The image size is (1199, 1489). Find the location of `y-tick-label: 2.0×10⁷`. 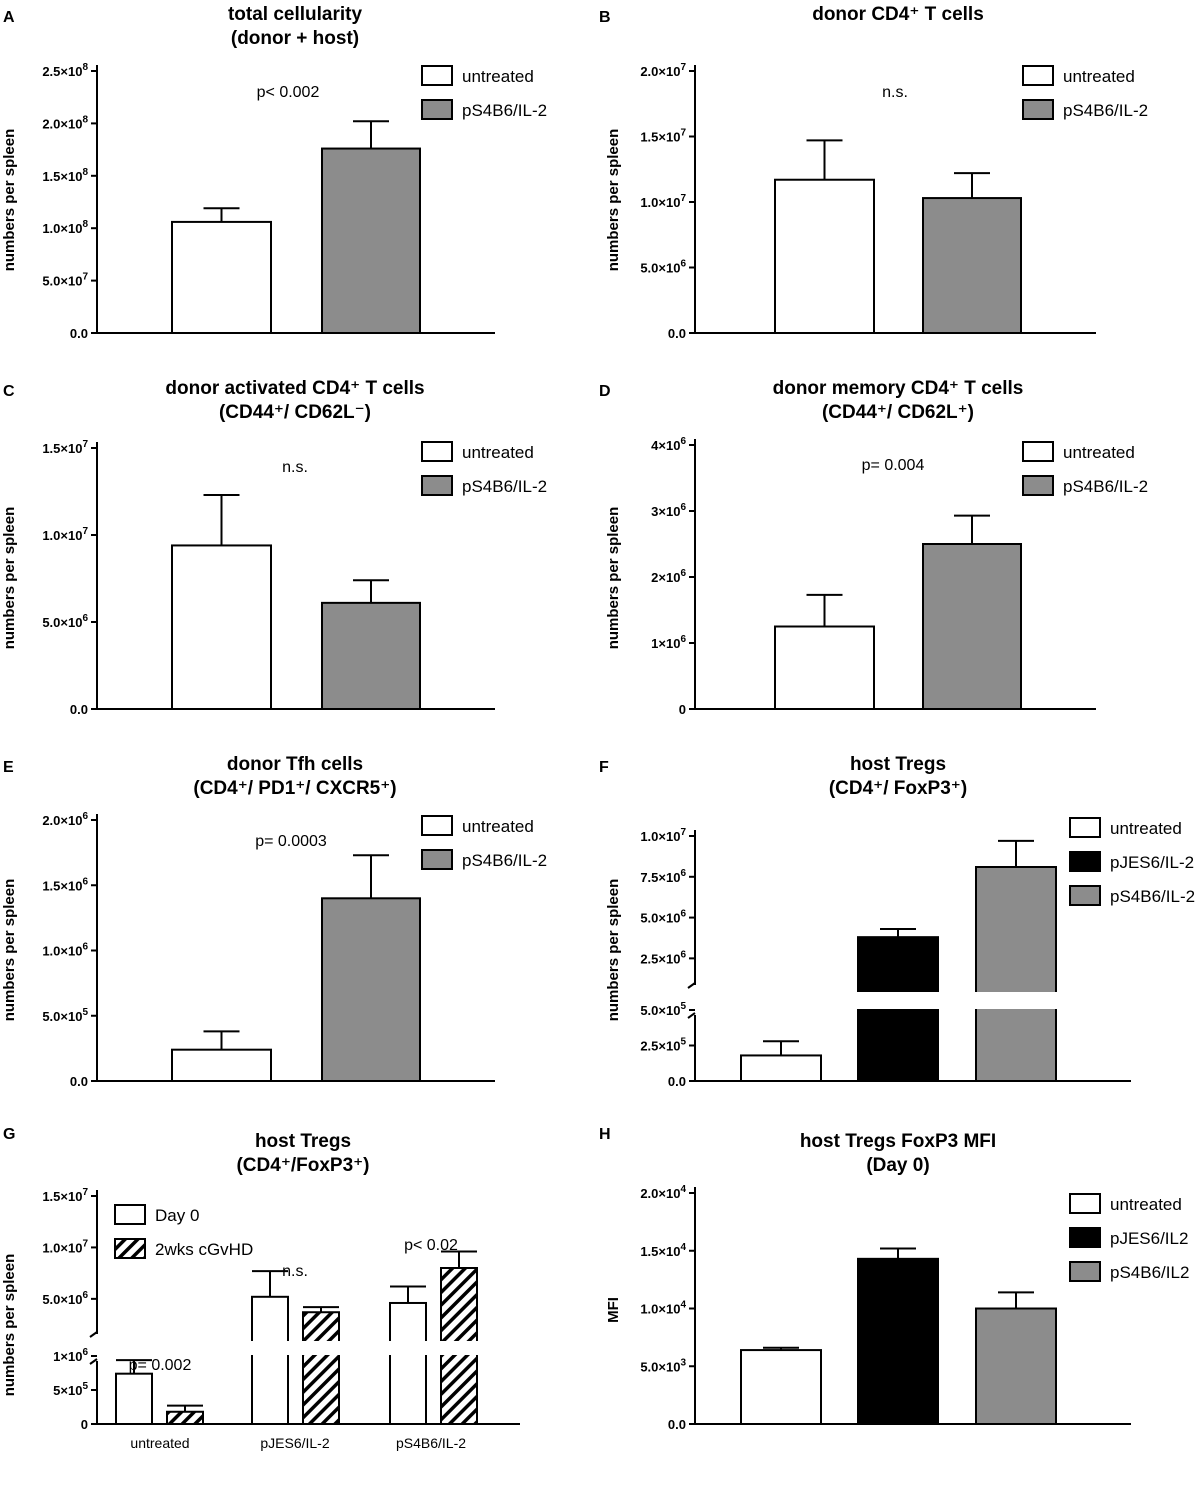

y-tick-label: 2.0×10⁷ is located at coordinates (663, 70).